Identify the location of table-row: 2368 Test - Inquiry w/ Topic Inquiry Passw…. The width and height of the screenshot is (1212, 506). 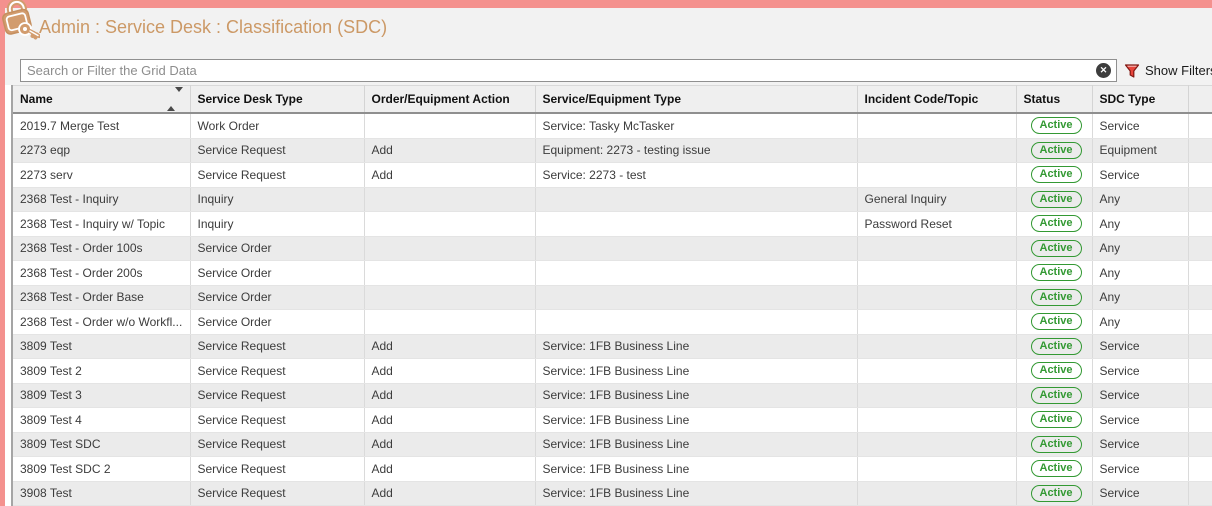
(612, 224).